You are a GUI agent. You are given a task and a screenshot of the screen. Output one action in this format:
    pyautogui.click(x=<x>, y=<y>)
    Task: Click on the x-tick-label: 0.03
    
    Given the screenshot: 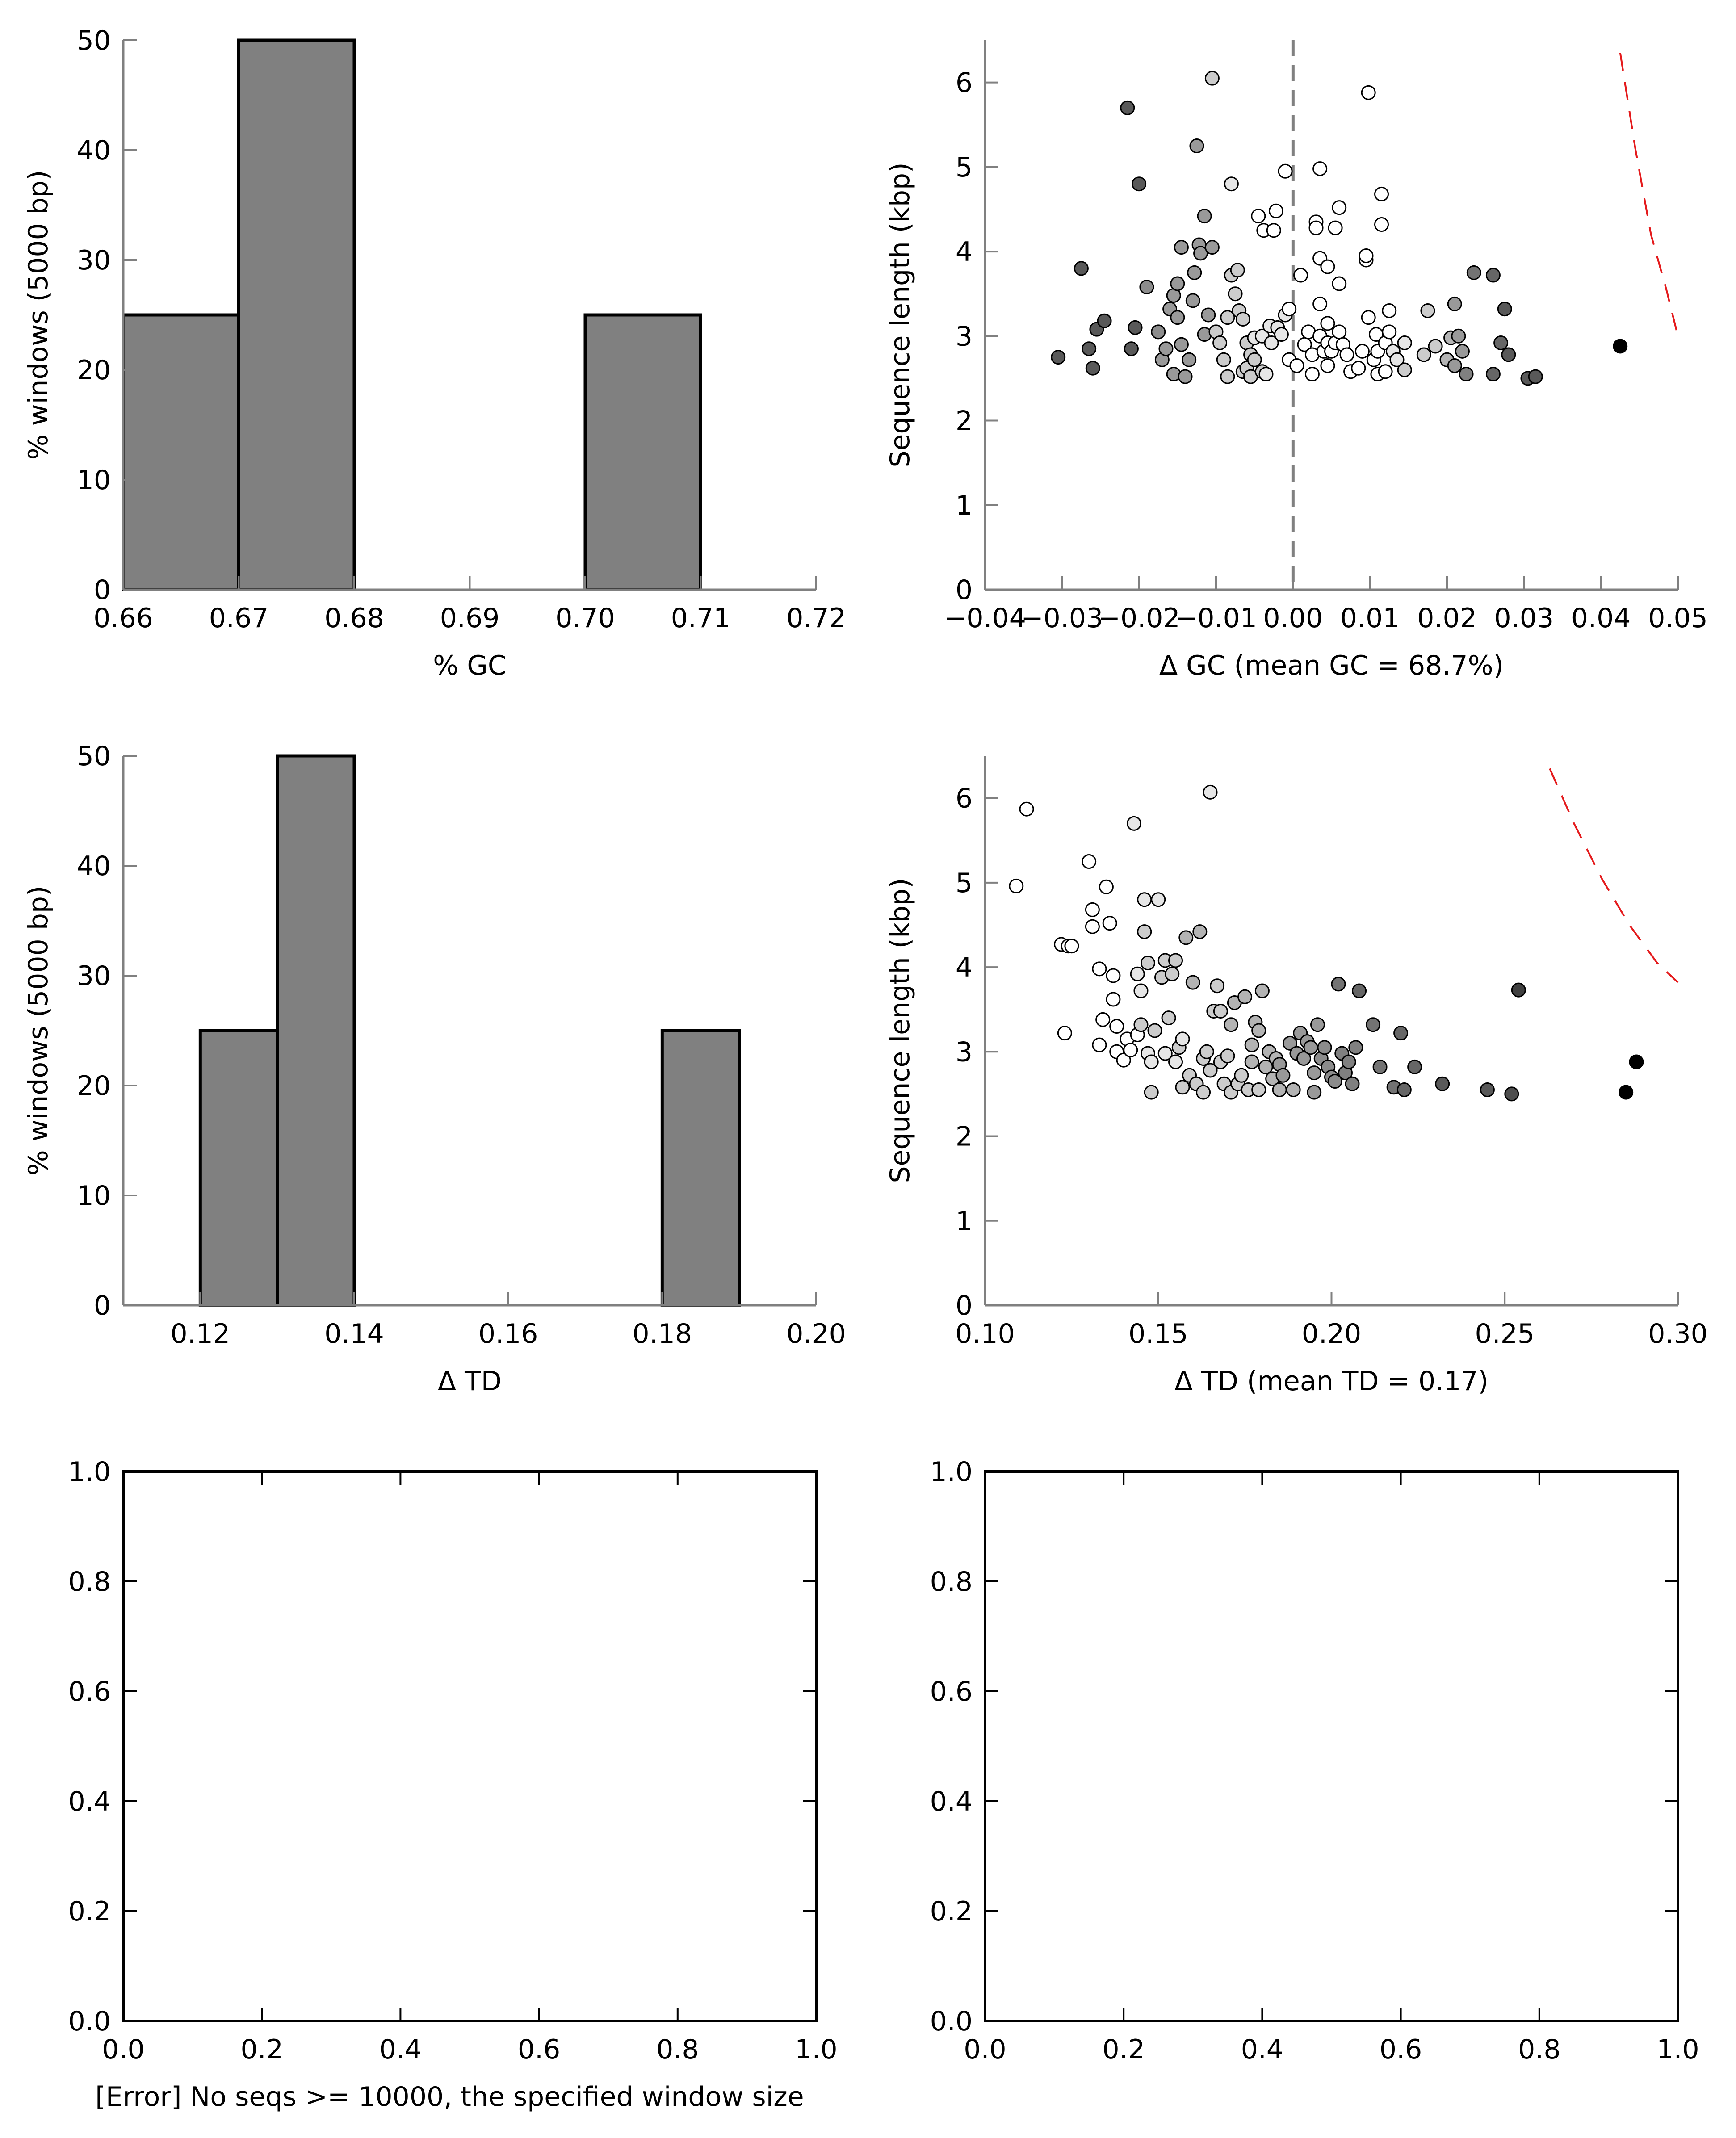 What is the action you would take?
    pyautogui.click(x=1524, y=619)
    